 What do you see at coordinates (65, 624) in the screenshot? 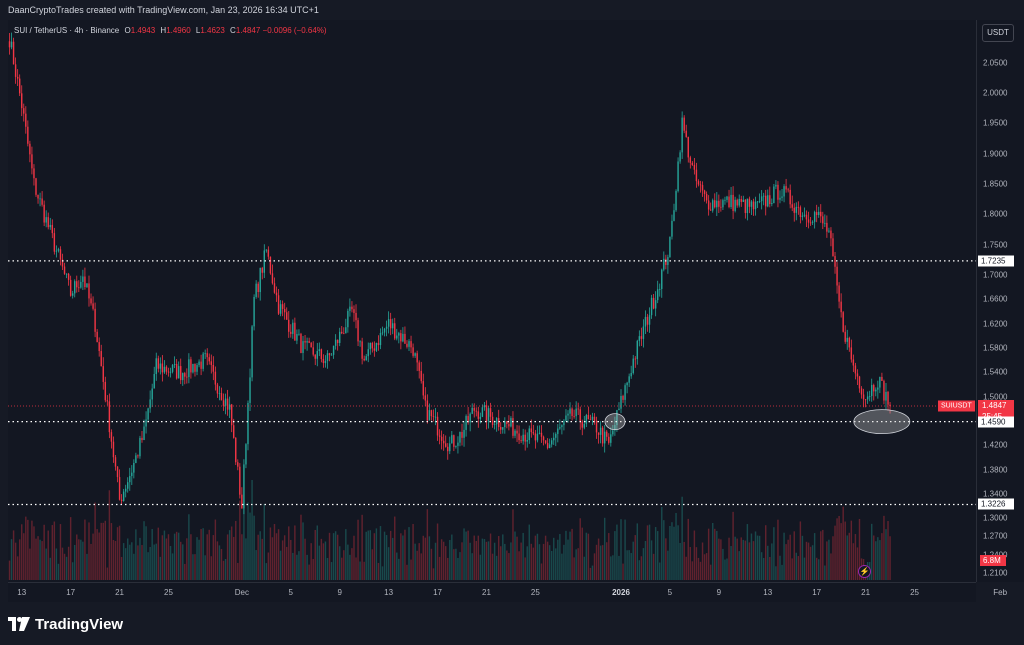
I see `tradingview-logo: TradingView` at bounding box center [65, 624].